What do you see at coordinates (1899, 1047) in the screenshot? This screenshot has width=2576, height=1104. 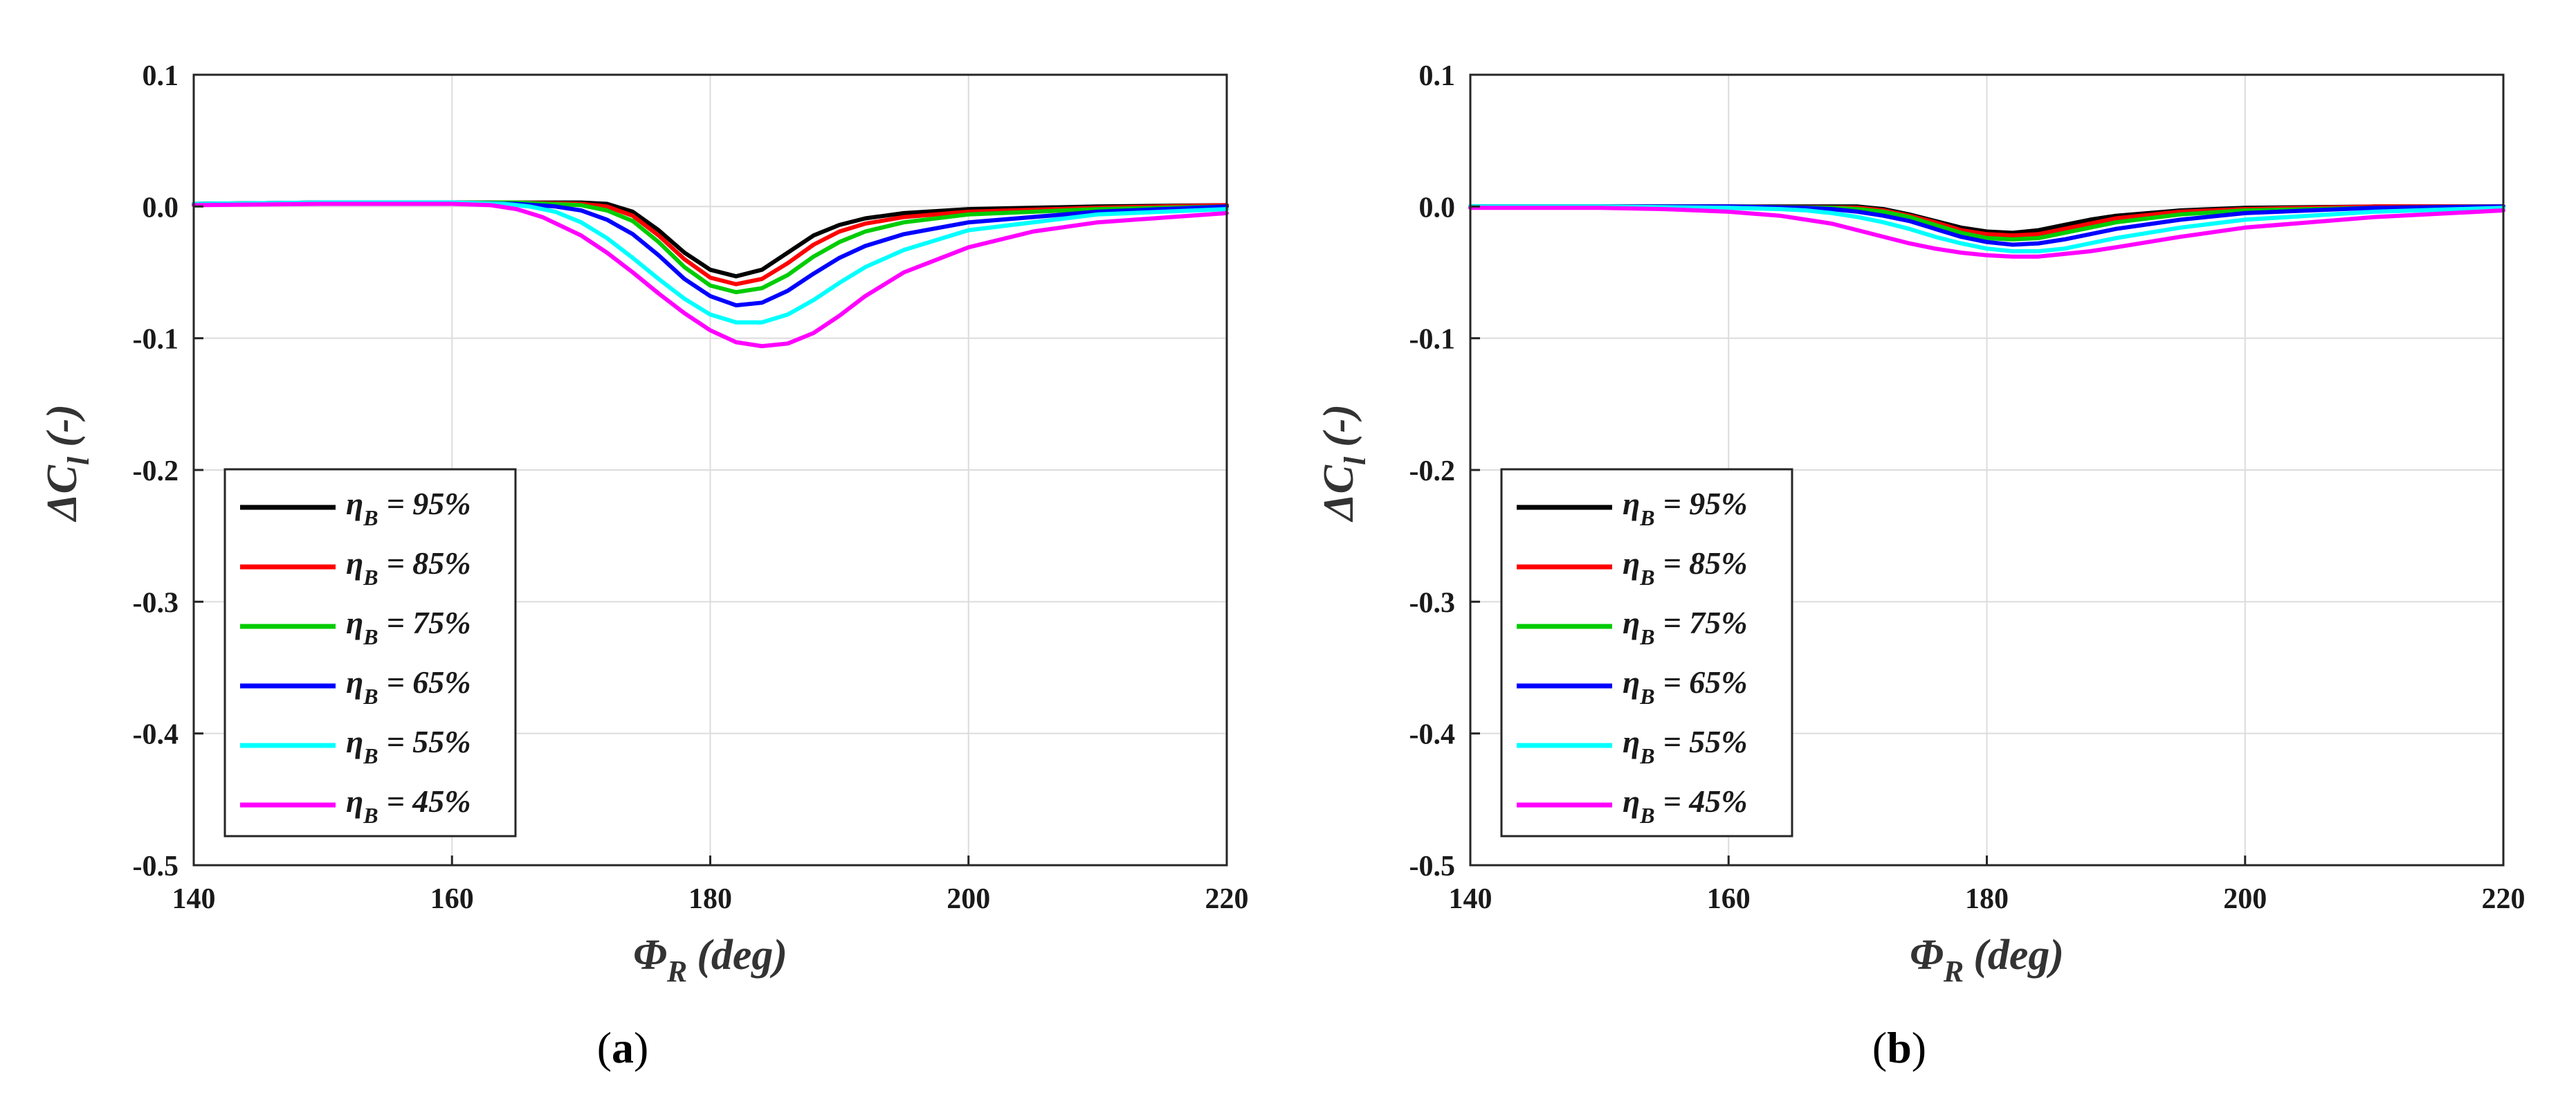 I see `panel-label: (b)` at bounding box center [1899, 1047].